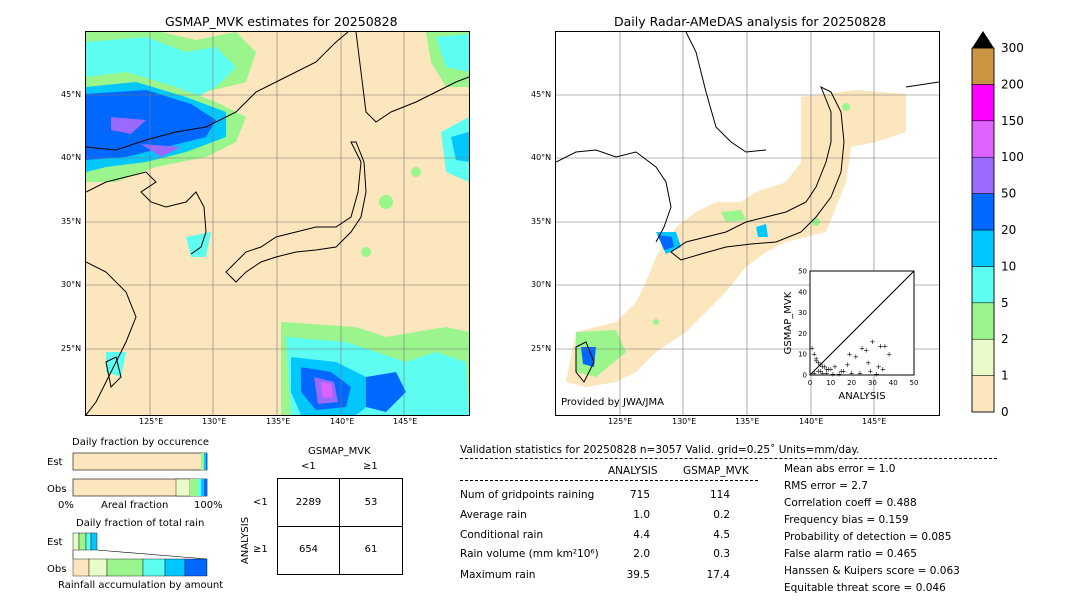 The image size is (1080, 612). What do you see at coordinates (872, 571) in the screenshot?
I see `score-hk: Hanssen & Kuipers score = 0.063` at bounding box center [872, 571].